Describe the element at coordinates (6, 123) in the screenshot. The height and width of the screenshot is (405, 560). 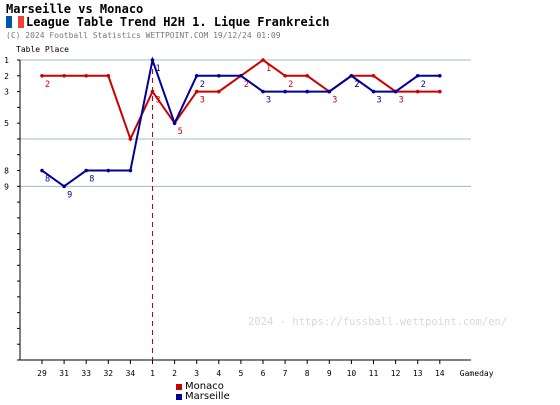
I see `y-tick-label: 5` at that location.